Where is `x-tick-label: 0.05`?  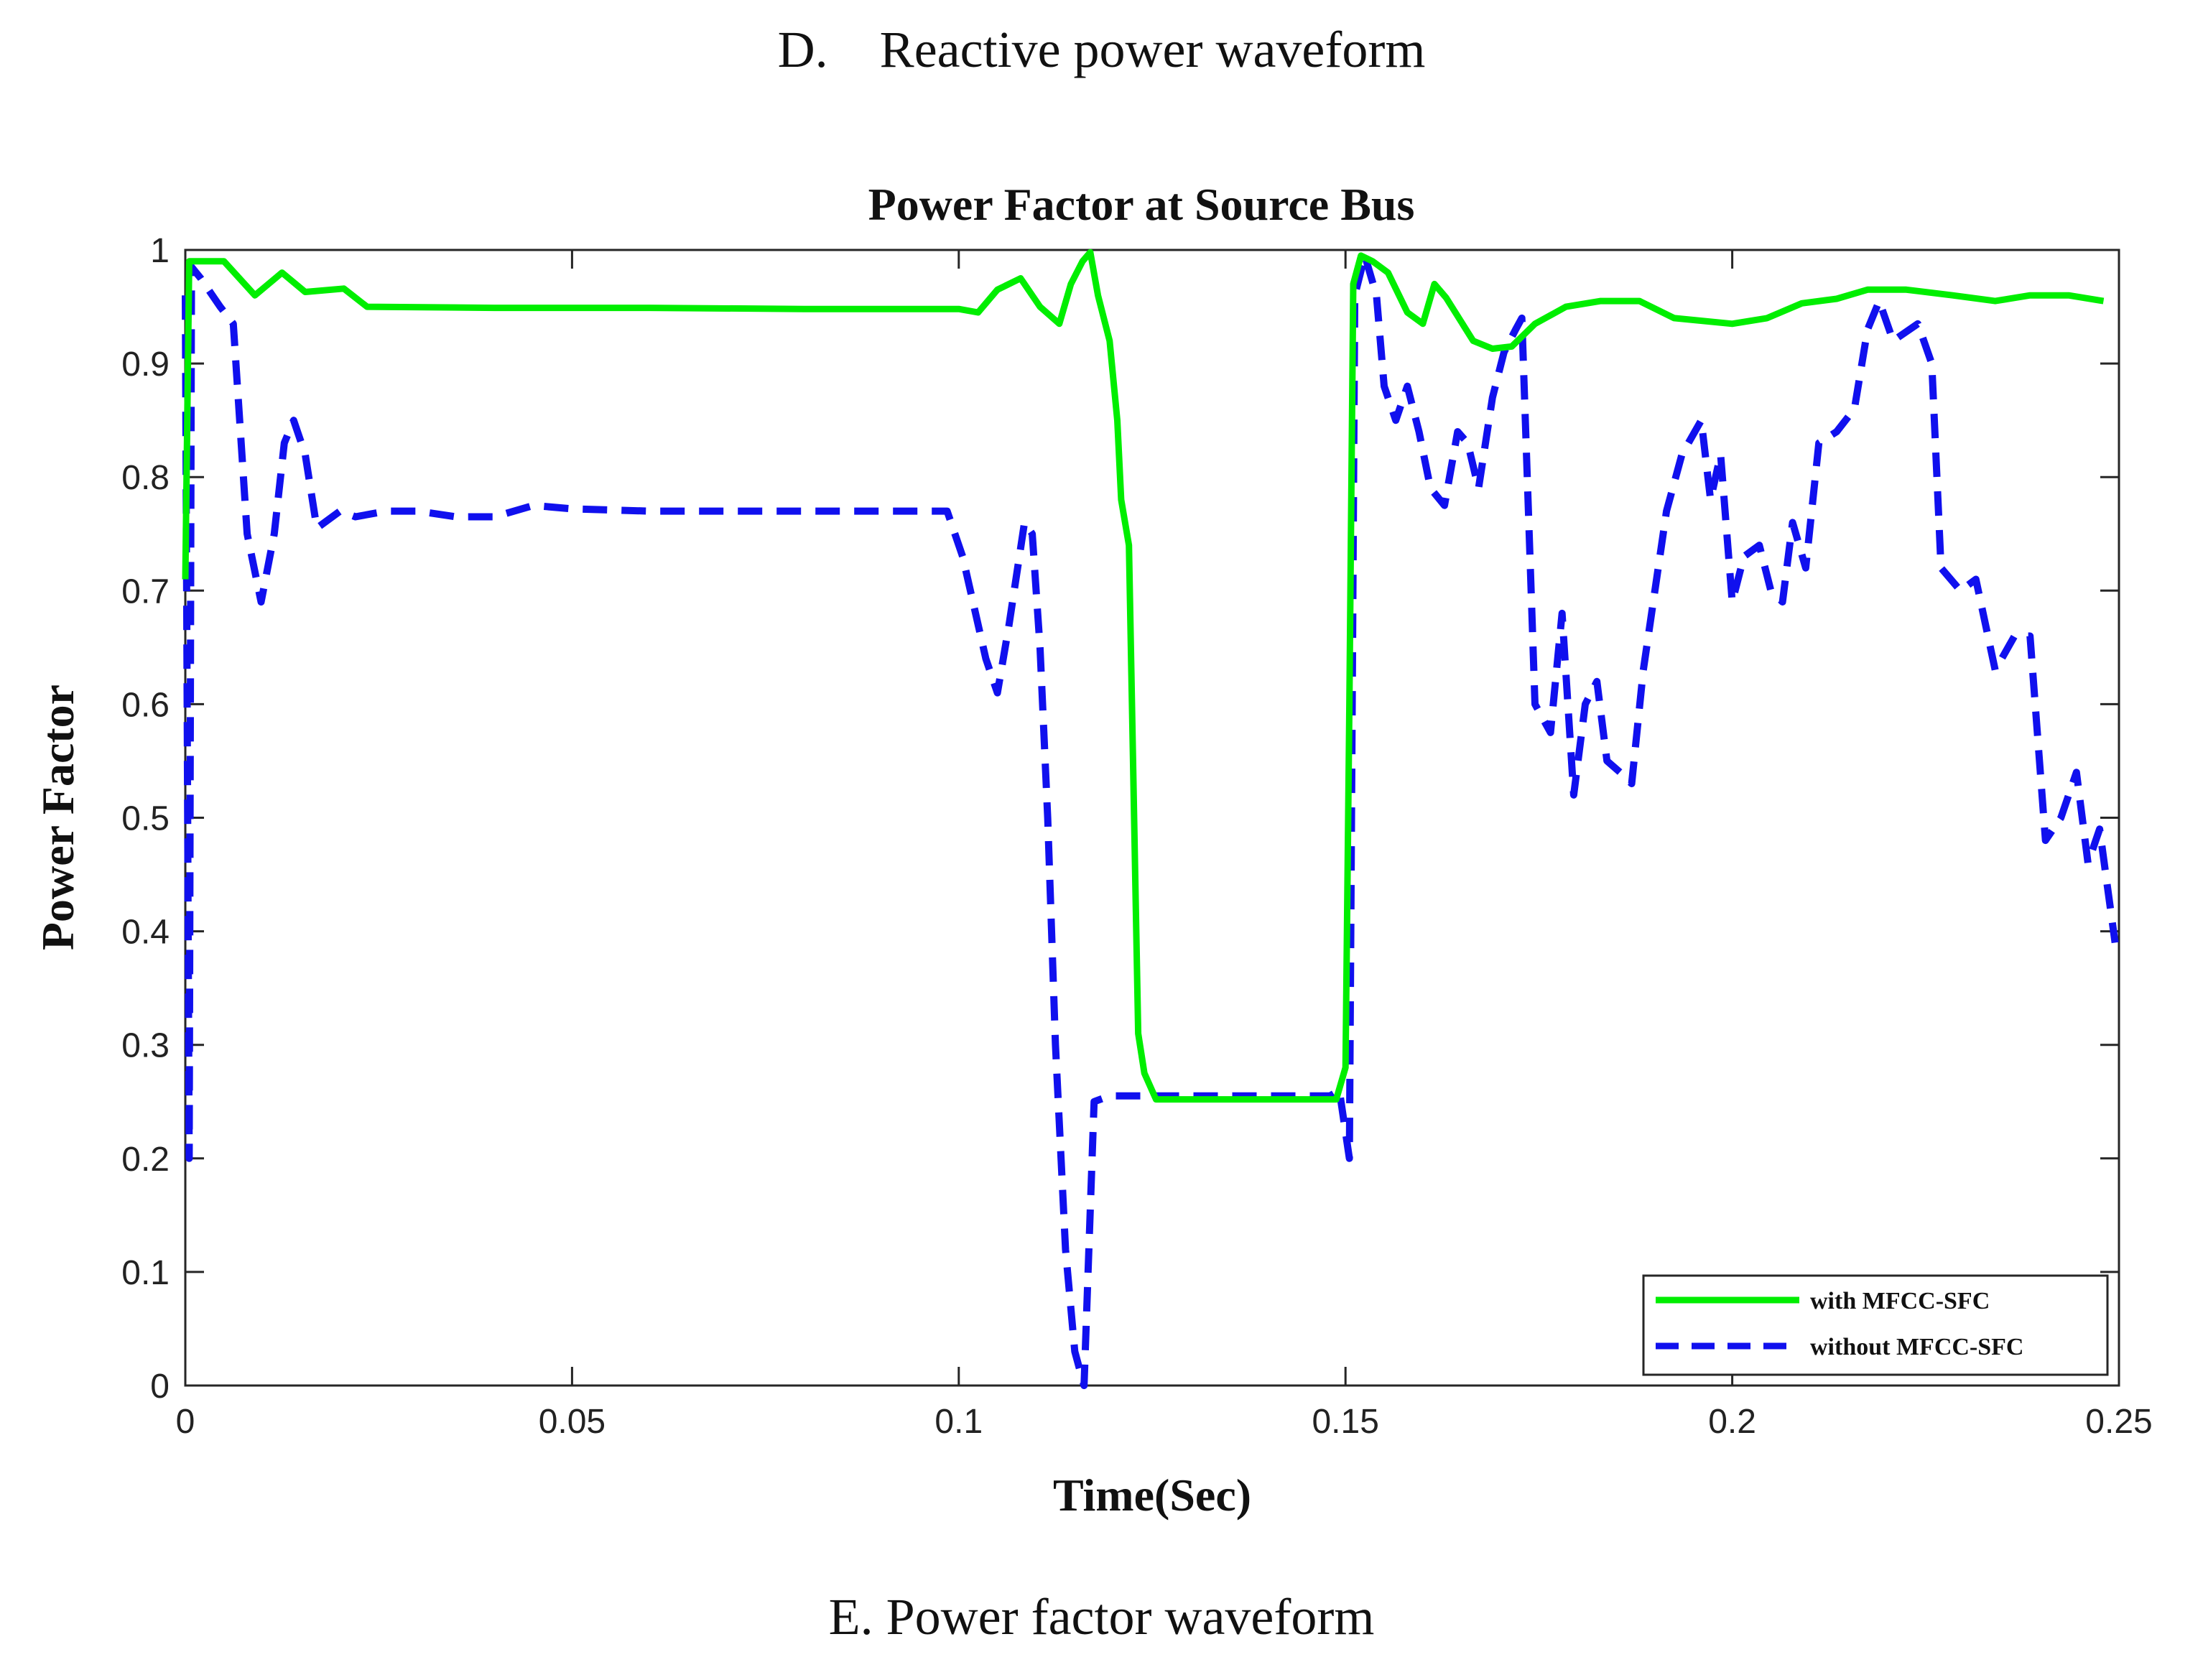
x-tick-label: 0.05 is located at coordinates (572, 1422).